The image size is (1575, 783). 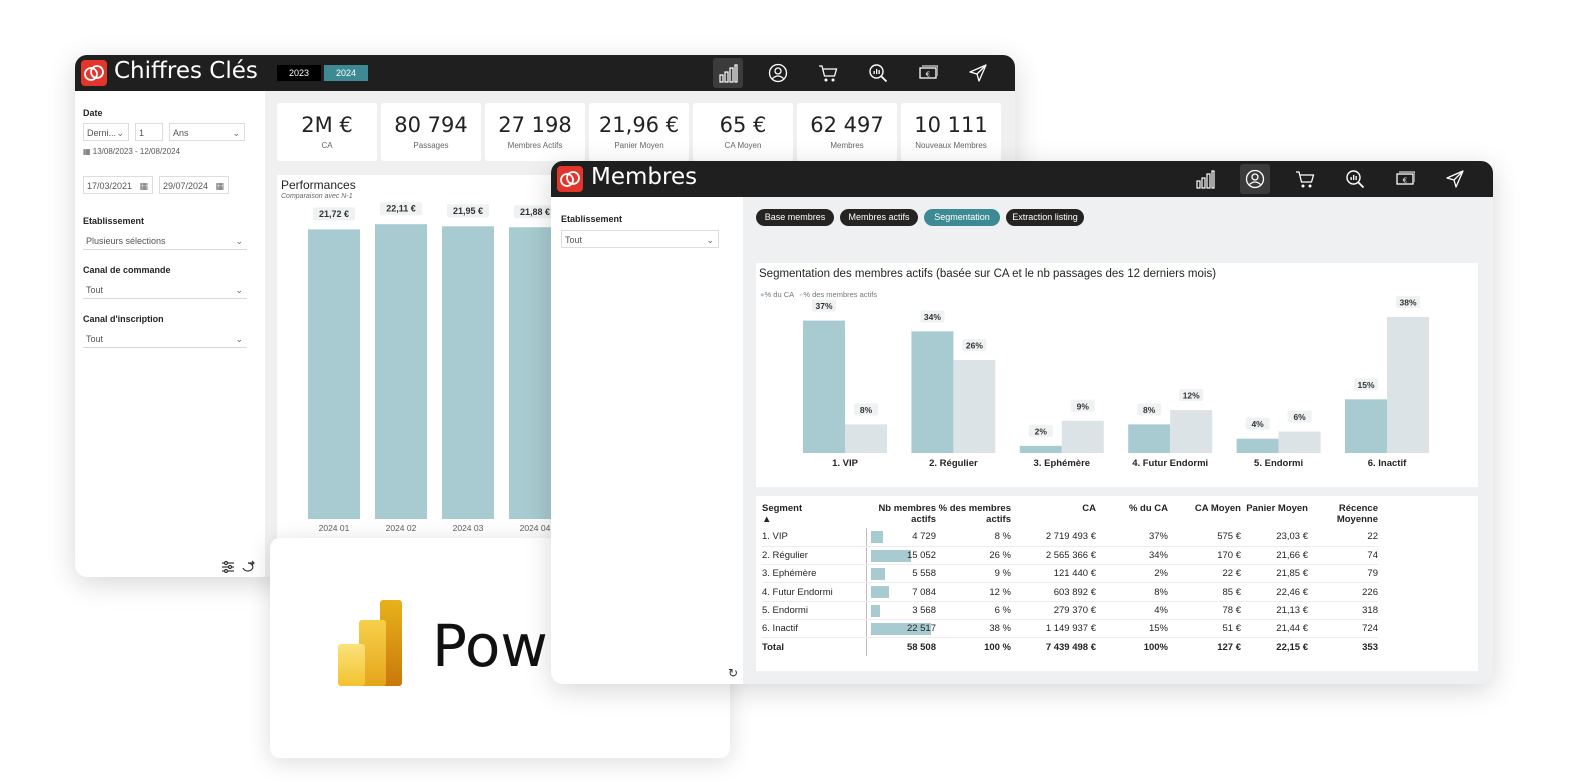 I want to click on user-icon, so click(x=778, y=73).